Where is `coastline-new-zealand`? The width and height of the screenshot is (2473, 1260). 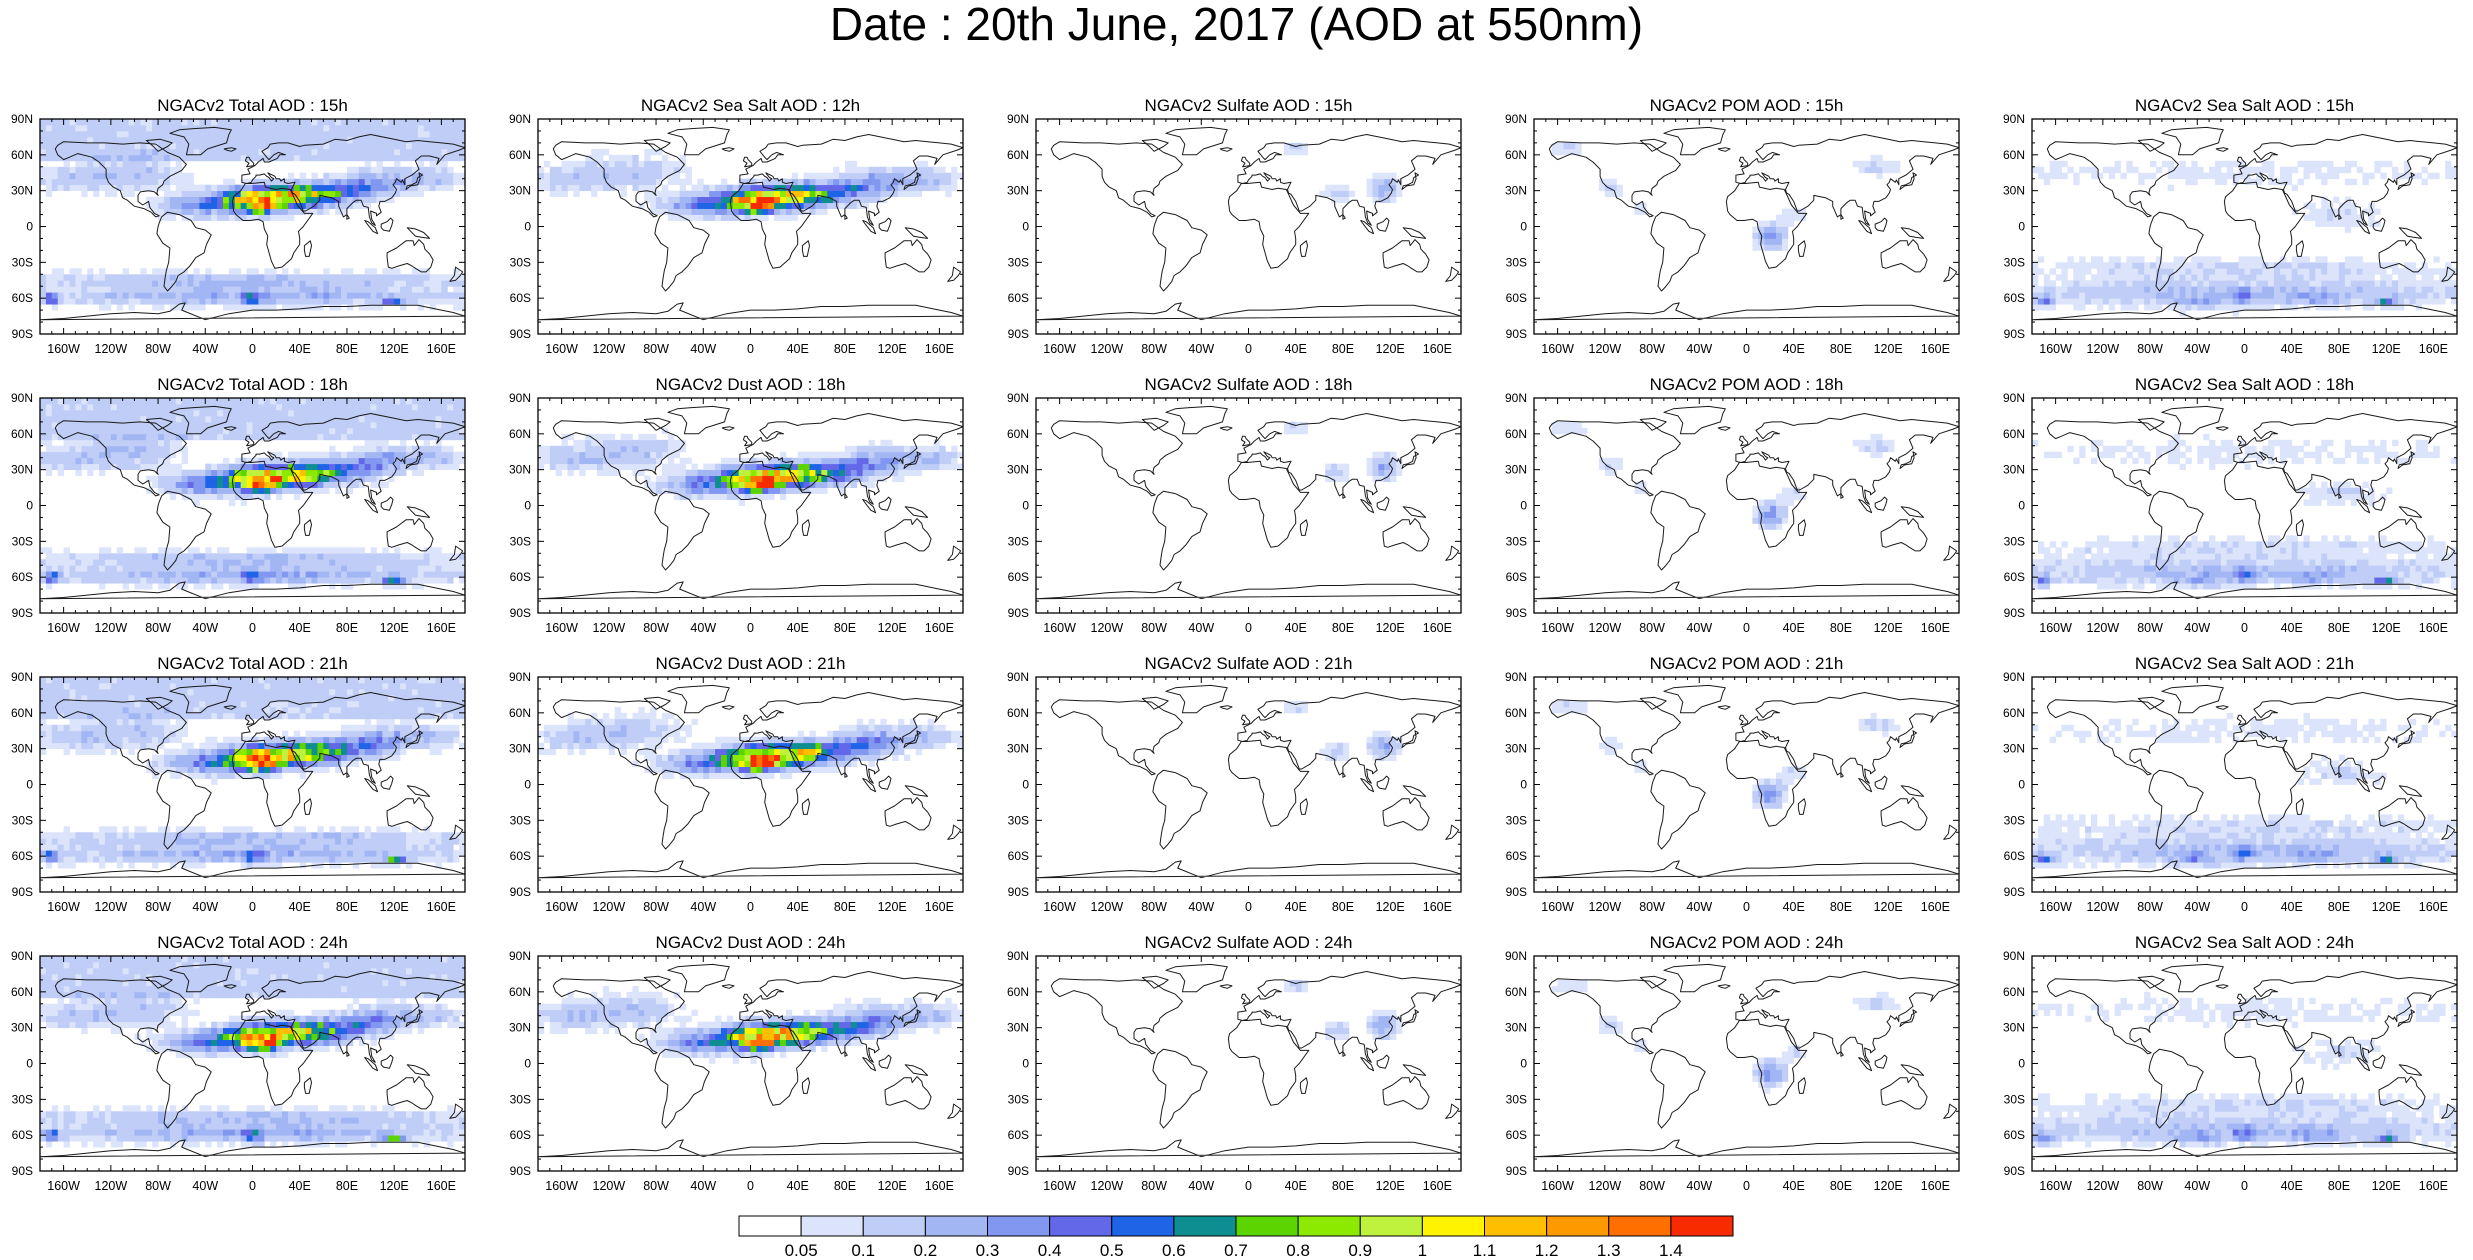
coastline-new-zealand is located at coordinates (456, 832).